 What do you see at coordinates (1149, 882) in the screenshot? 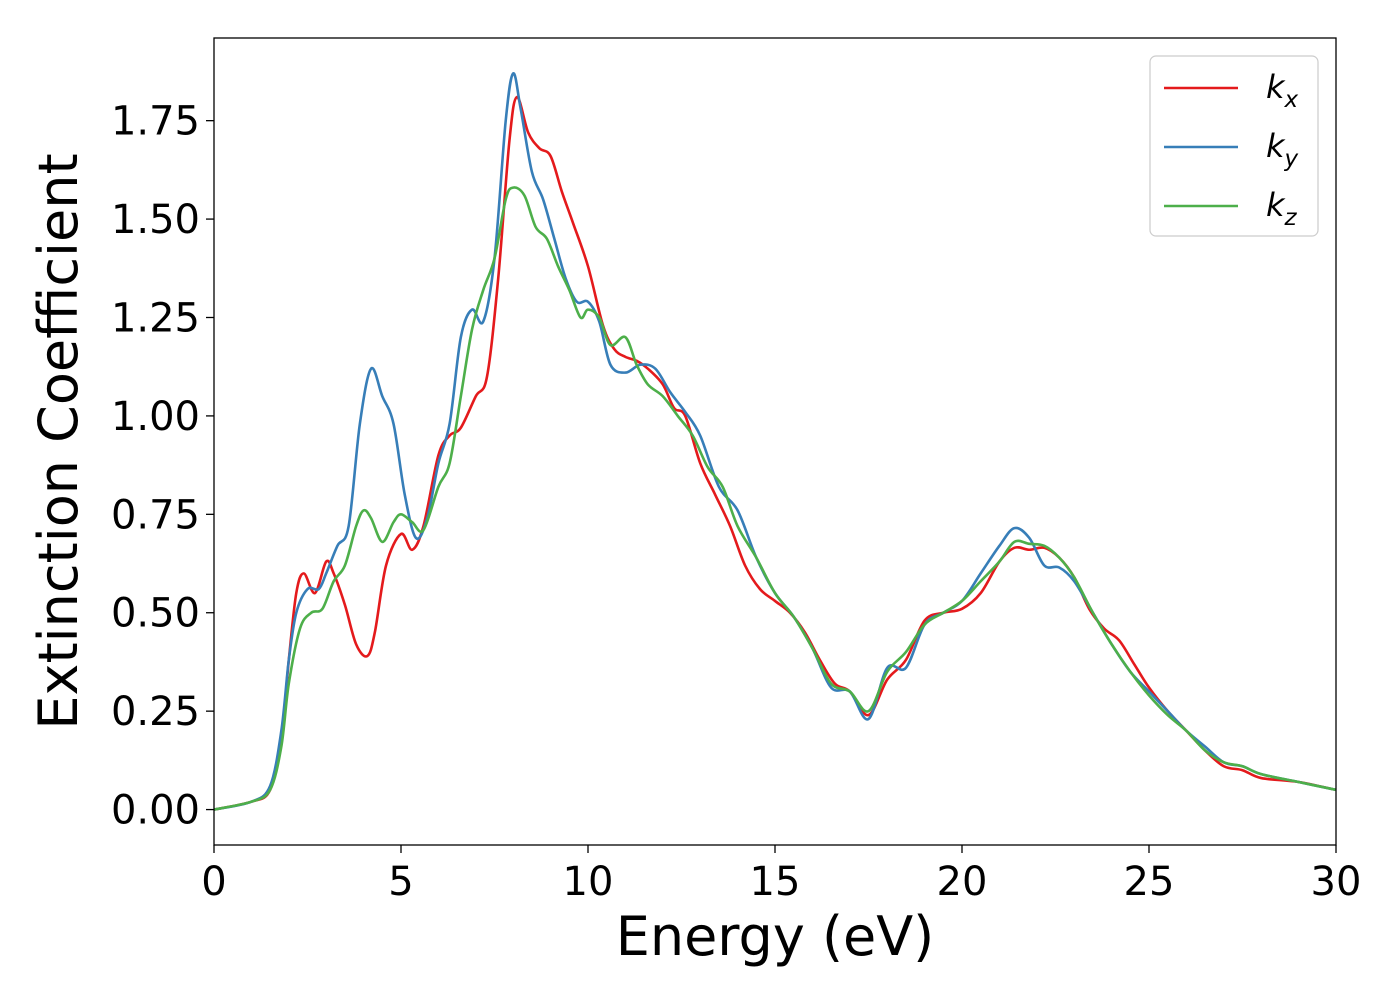
I see `x-tick-label: 25` at bounding box center [1149, 882].